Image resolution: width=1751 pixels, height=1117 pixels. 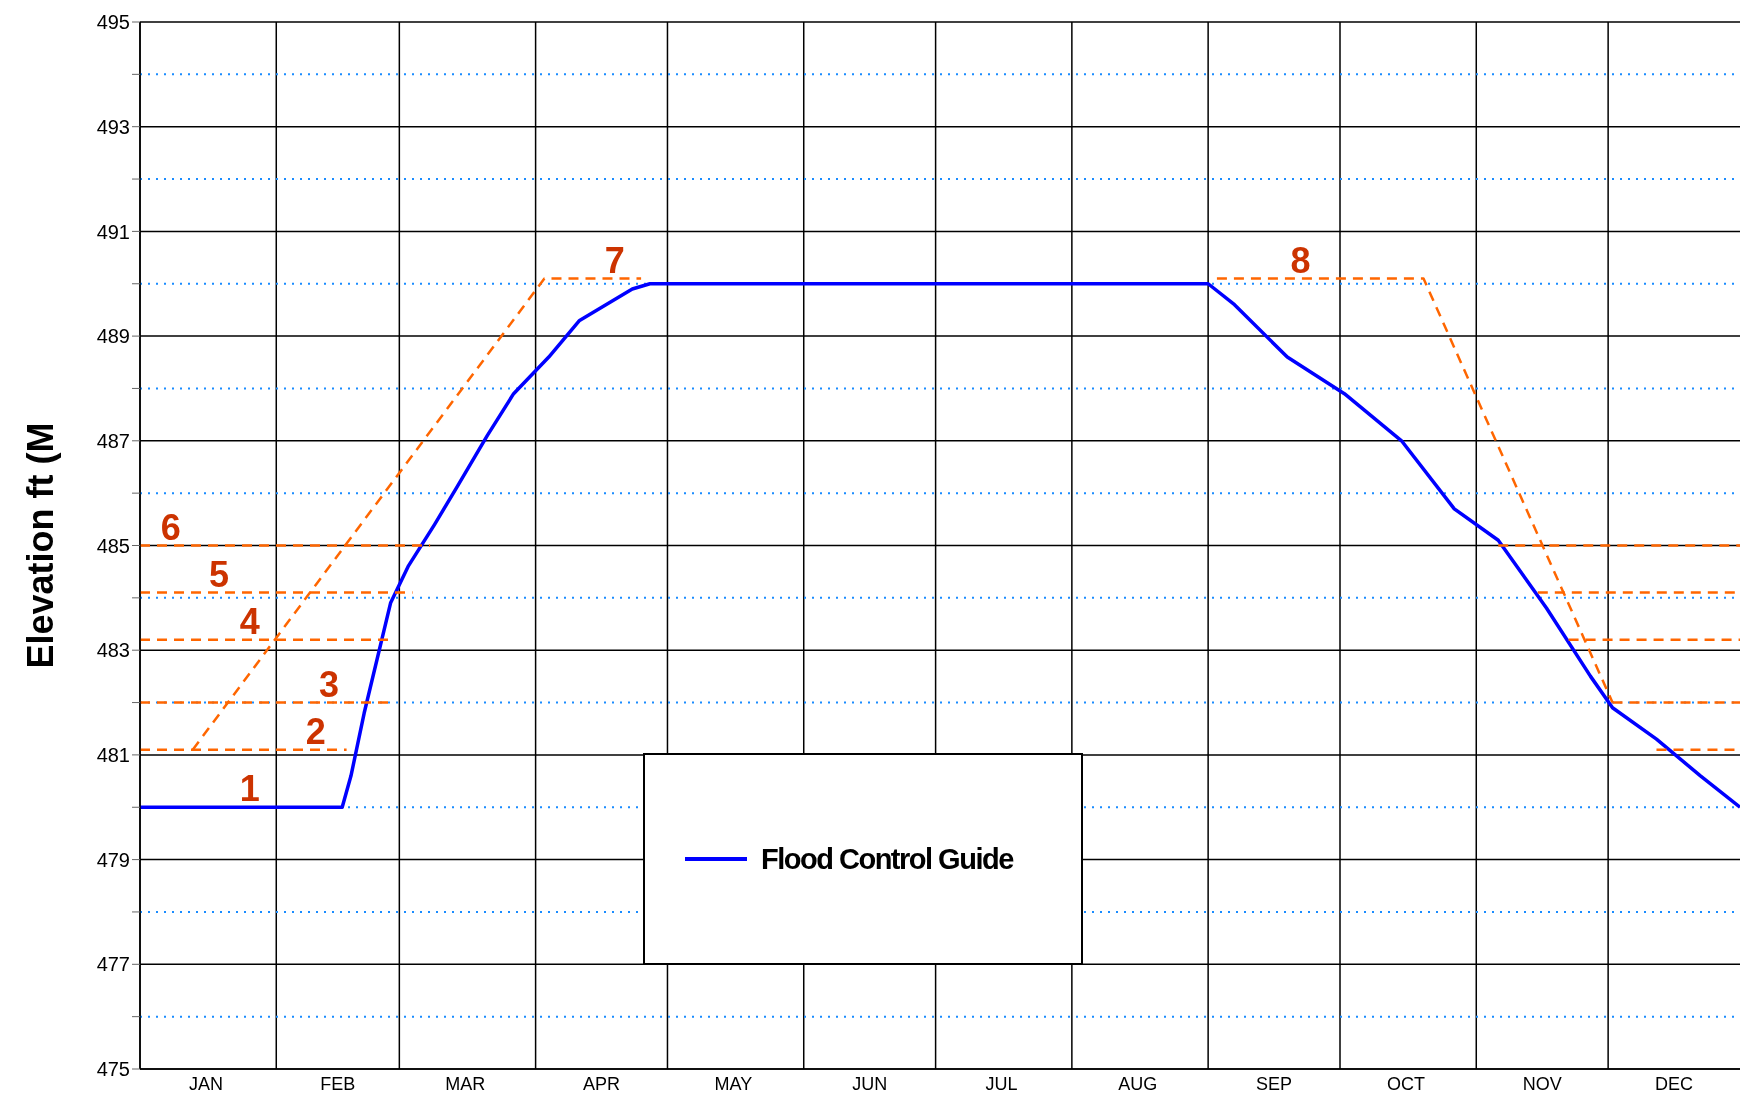 What do you see at coordinates (113, 126) in the screenshot?
I see `y-tick-label: 493` at bounding box center [113, 126].